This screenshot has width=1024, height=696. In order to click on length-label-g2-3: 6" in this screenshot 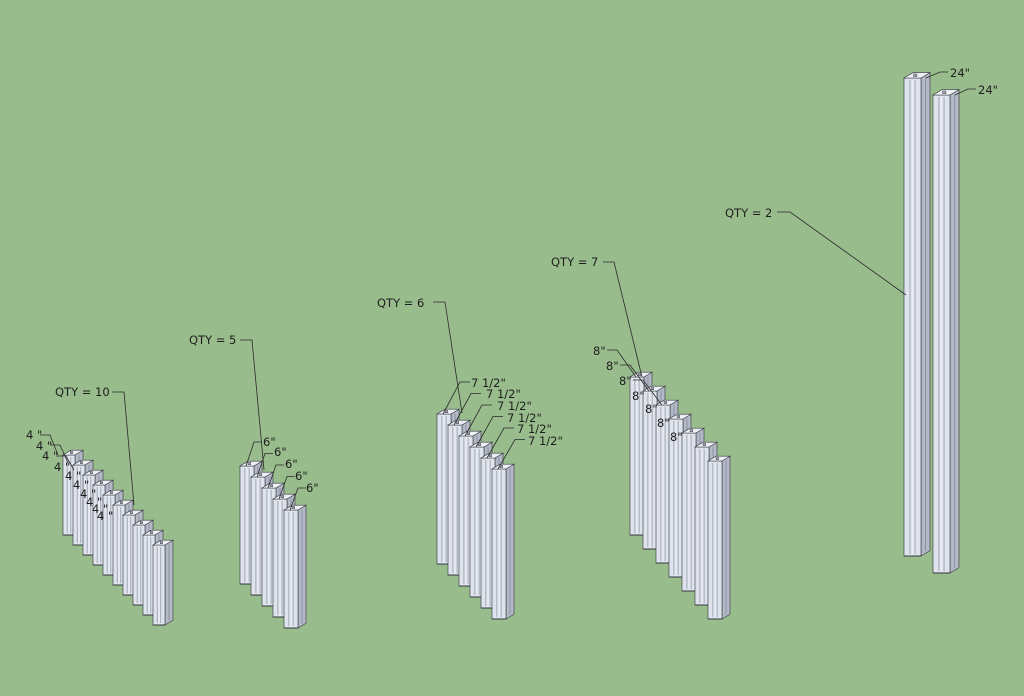, I will do `click(291, 464)`.